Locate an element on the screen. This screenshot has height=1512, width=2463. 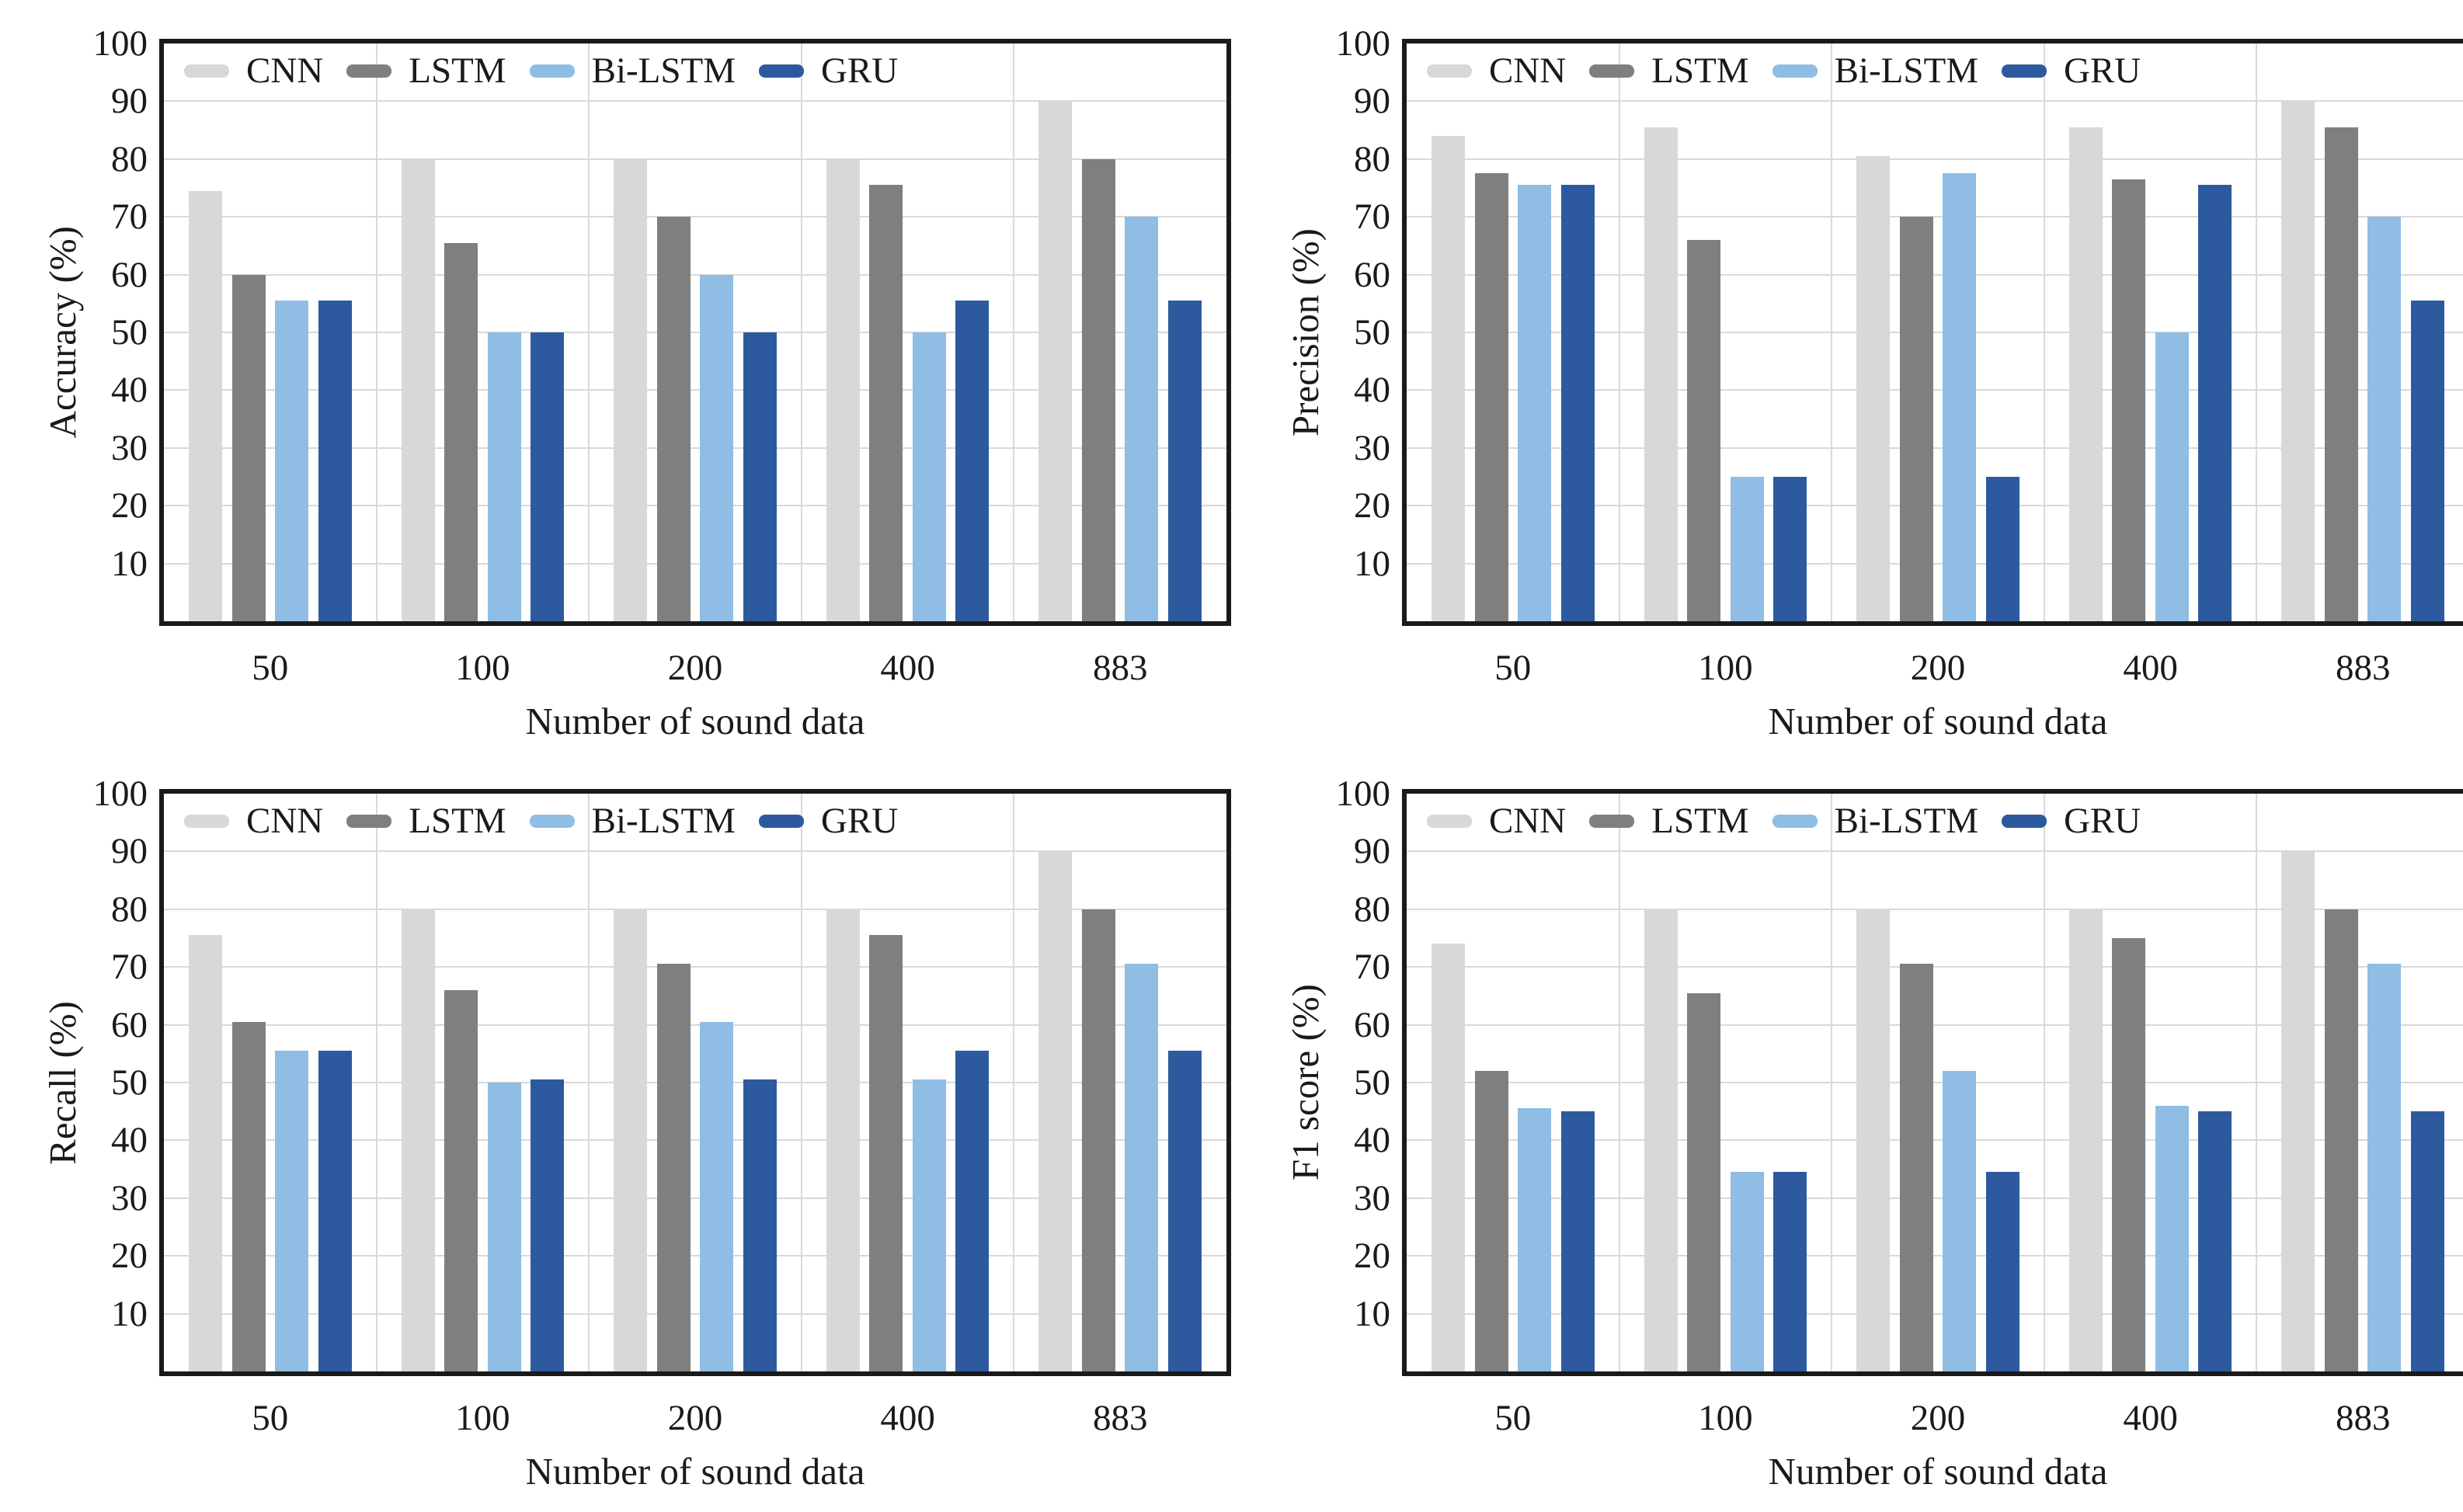
legend-label: LSTM is located at coordinates (457, 821).